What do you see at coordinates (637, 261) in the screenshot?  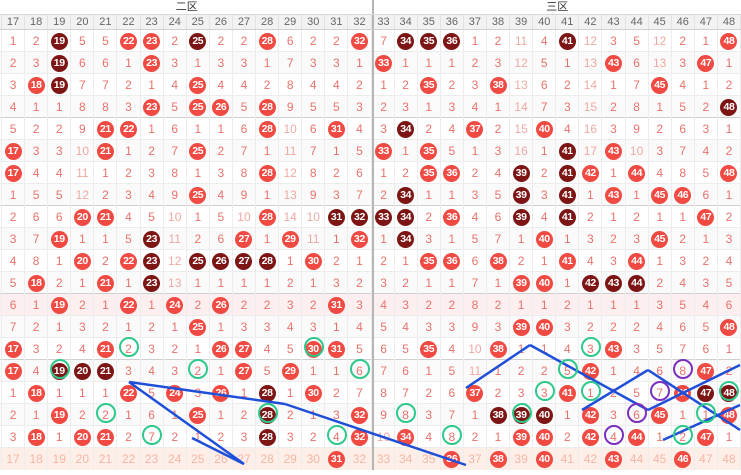 I see `grid-cell: 44` at bounding box center [637, 261].